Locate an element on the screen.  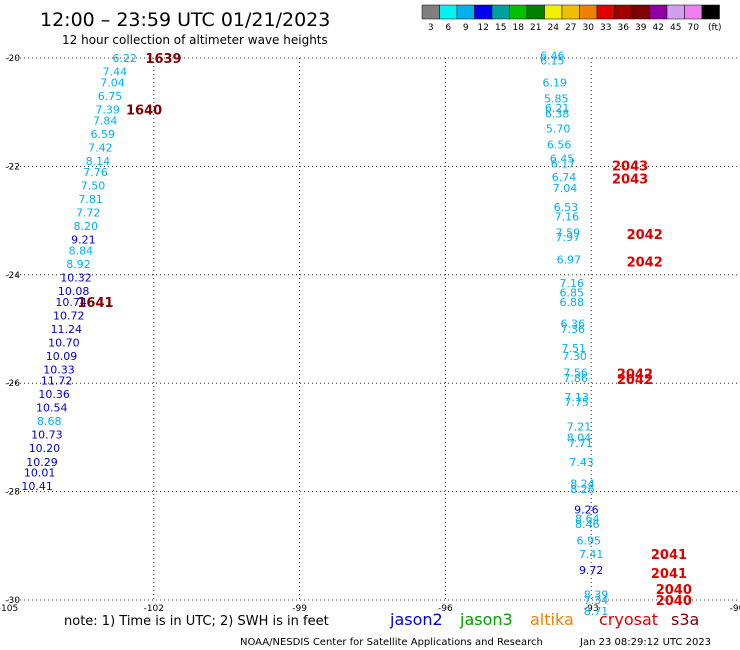
swh-point: 7.72 is located at coordinates (88, 212).